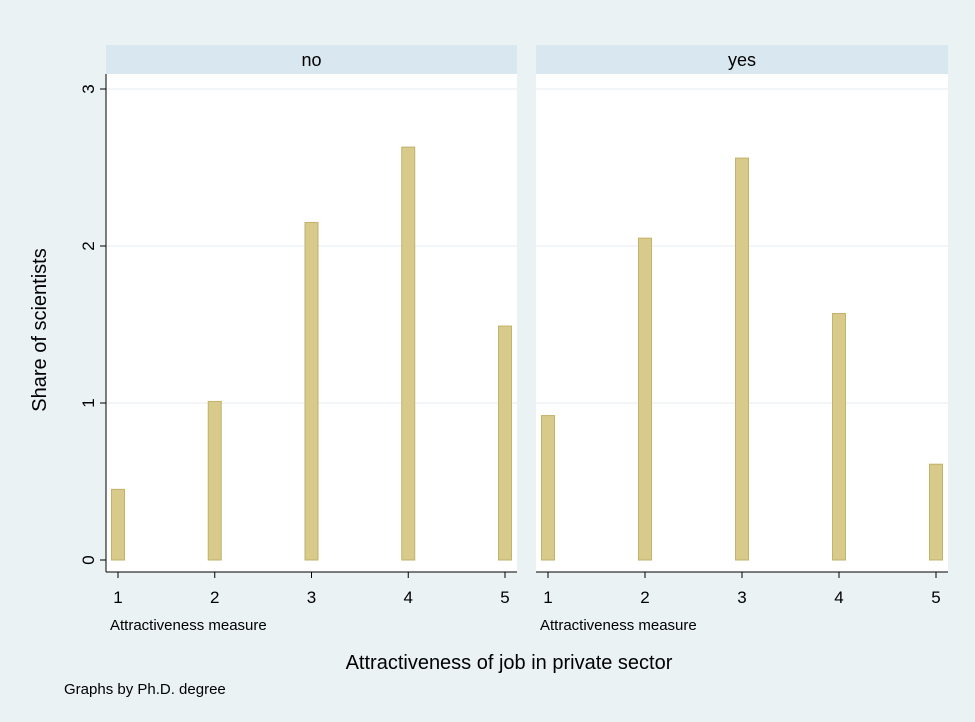 The height and width of the screenshot is (722, 975). What do you see at coordinates (40, 329) in the screenshot?
I see `y-axis-title: Share of scientists` at bounding box center [40, 329].